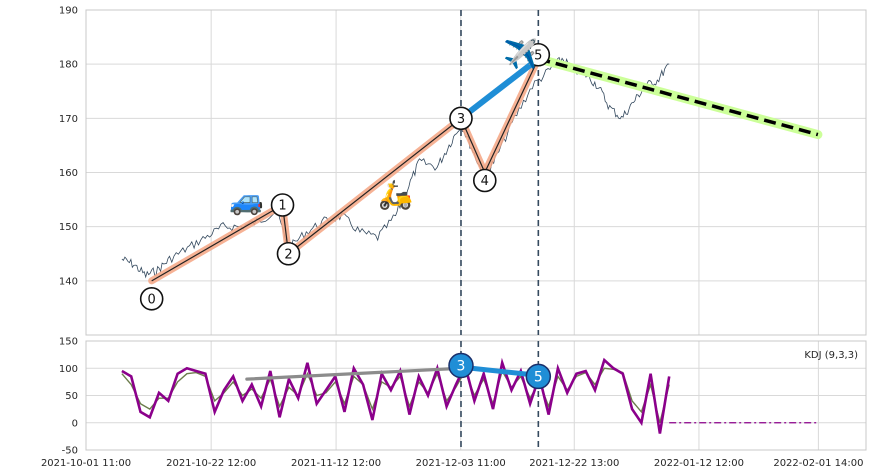 The width and height of the screenshot is (874, 473). What do you see at coordinates (336, 463) in the screenshot?
I see `x-tick-label: 2021-11-12 12:00` at bounding box center [336, 463].